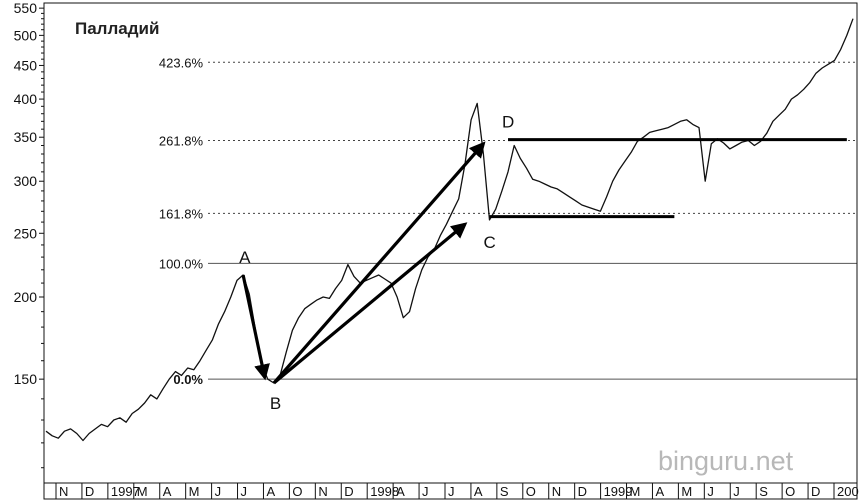 Image resolution: width=860 pixels, height=501 pixels. What do you see at coordinates (384, 491) in the screenshot?
I see `x-tick-label: 1998` at bounding box center [384, 491].